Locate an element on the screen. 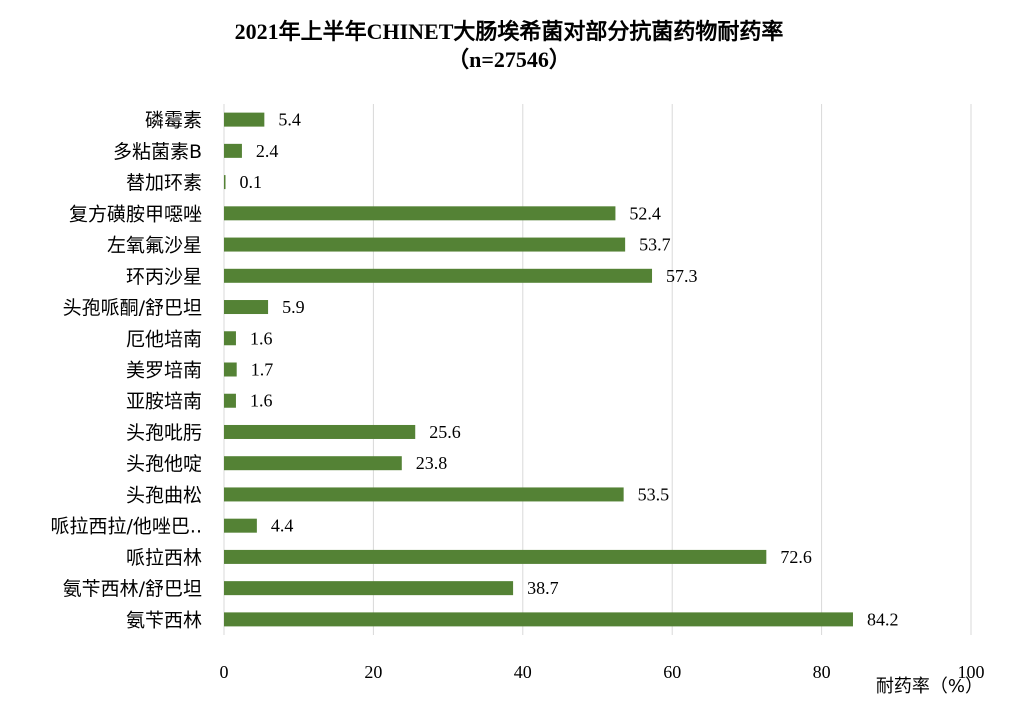 This screenshot has width=1018, height=708. category-label: 厄他培南 is located at coordinates (164, 339).